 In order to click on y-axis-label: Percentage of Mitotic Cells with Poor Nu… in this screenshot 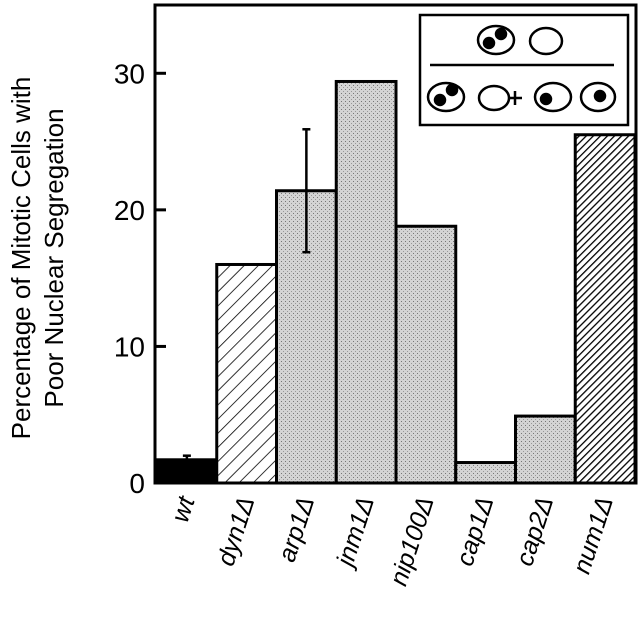, I will do `click(37, 258)`.